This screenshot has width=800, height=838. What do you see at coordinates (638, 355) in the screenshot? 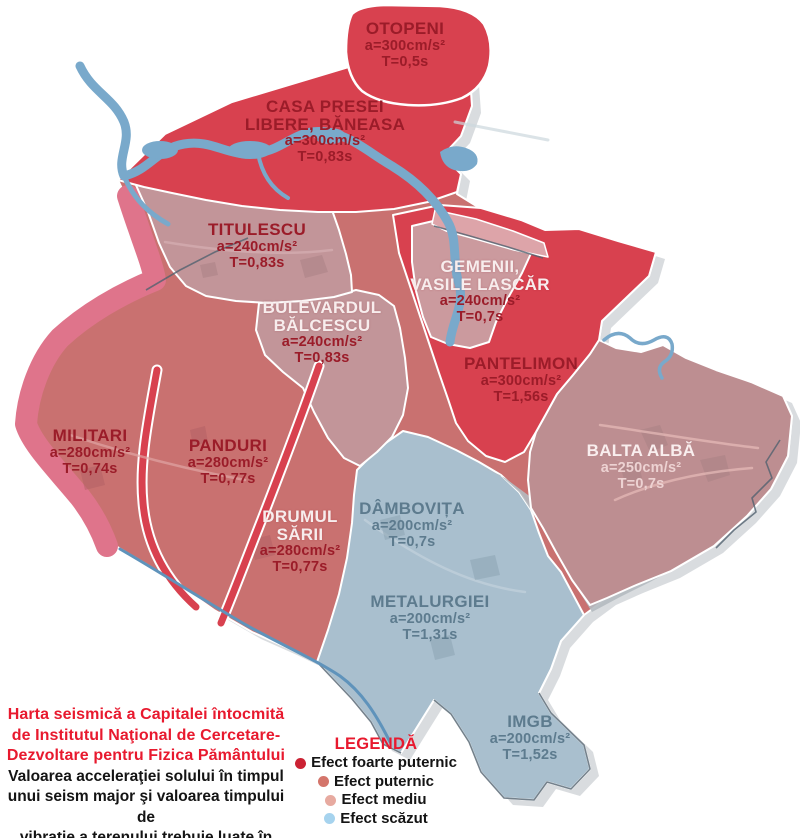
I see `river-meander-east` at bounding box center [638, 355].